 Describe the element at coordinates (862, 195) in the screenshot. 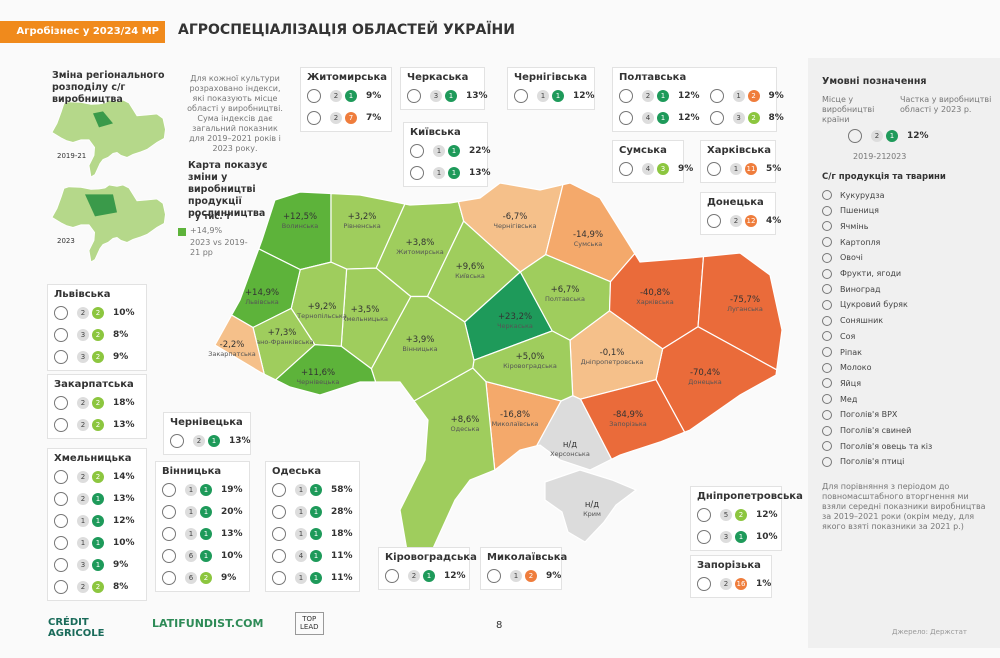

I see `legend-label: Кукурудза` at that location.